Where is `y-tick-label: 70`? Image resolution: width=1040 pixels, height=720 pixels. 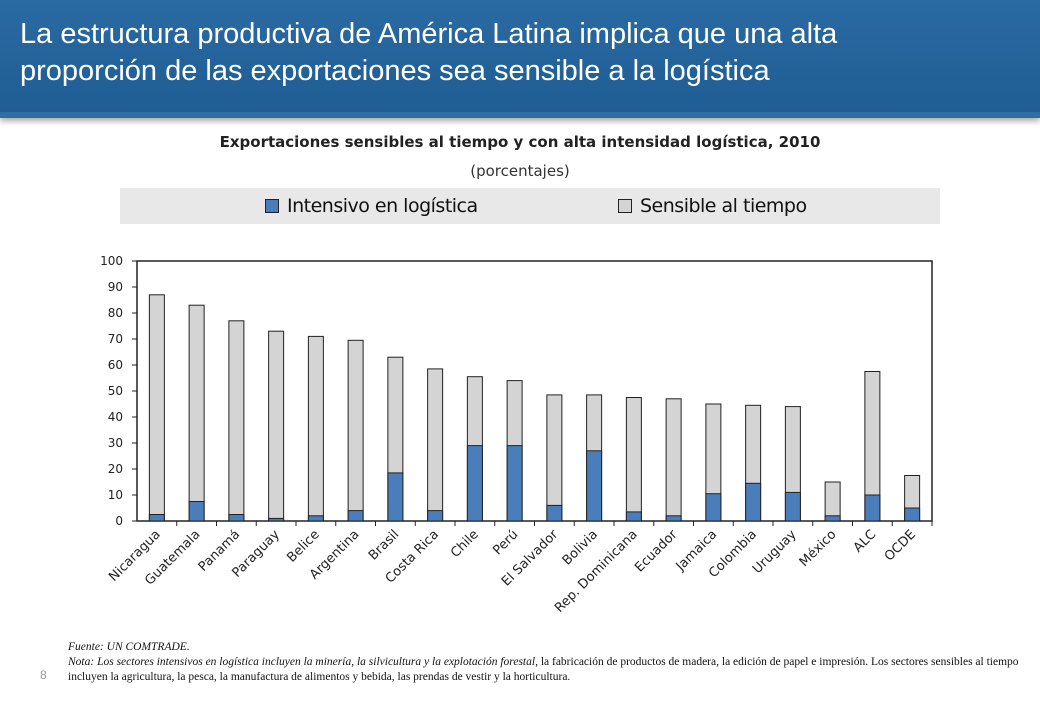
y-tick-label: 70 is located at coordinates (115, 339).